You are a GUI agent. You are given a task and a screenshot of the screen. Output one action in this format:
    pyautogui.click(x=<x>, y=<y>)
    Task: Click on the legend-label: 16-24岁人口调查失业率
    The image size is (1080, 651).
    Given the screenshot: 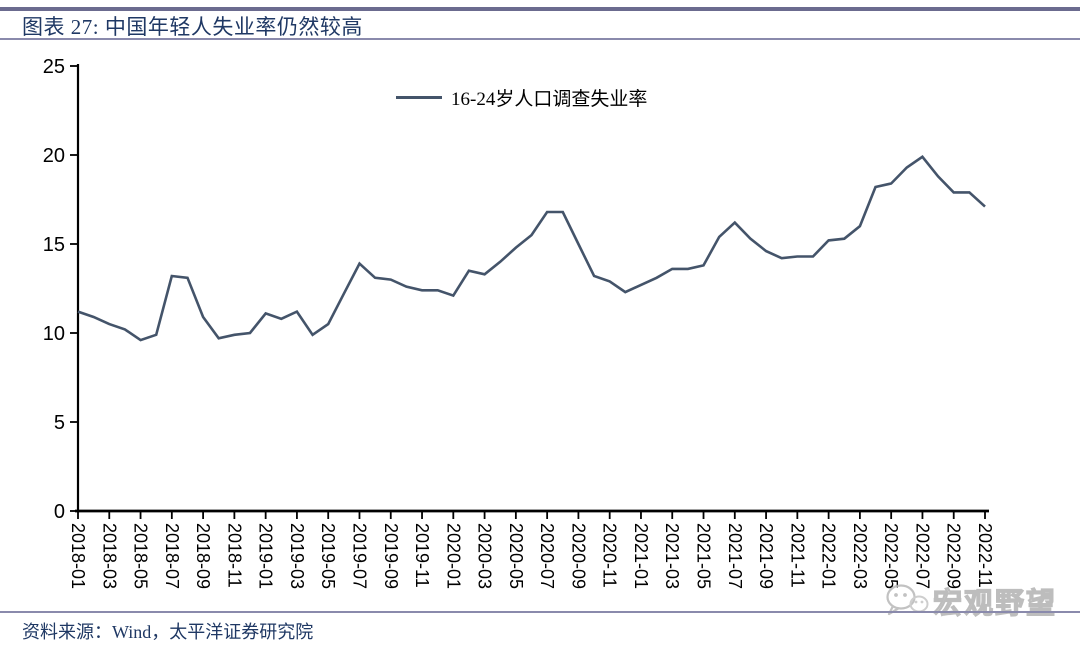 What is the action you would take?
    pyautogui.click(x=549, y=99)
    